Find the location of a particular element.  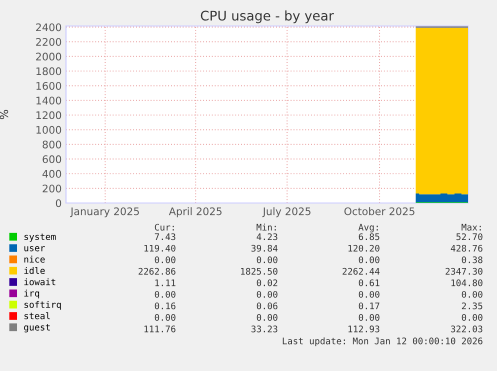

text: Min: is located at coordinates (266, 227).